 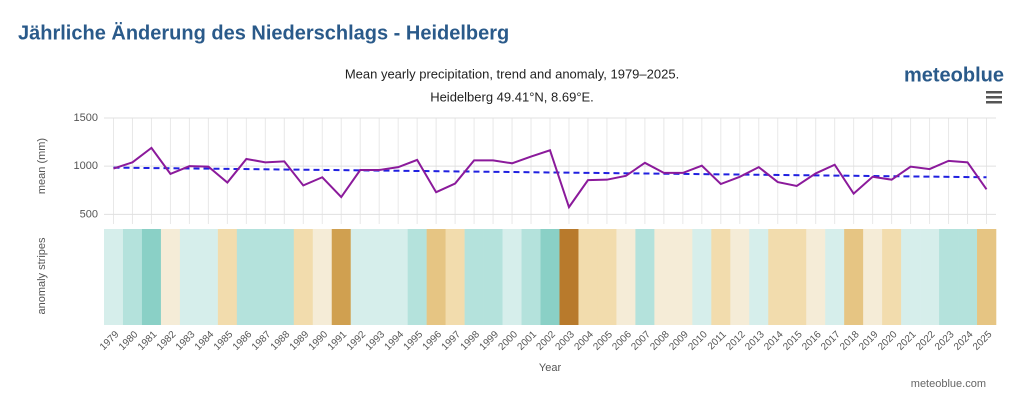 I want to click on x-tick-label: 2012, so click(x=736, y=341).